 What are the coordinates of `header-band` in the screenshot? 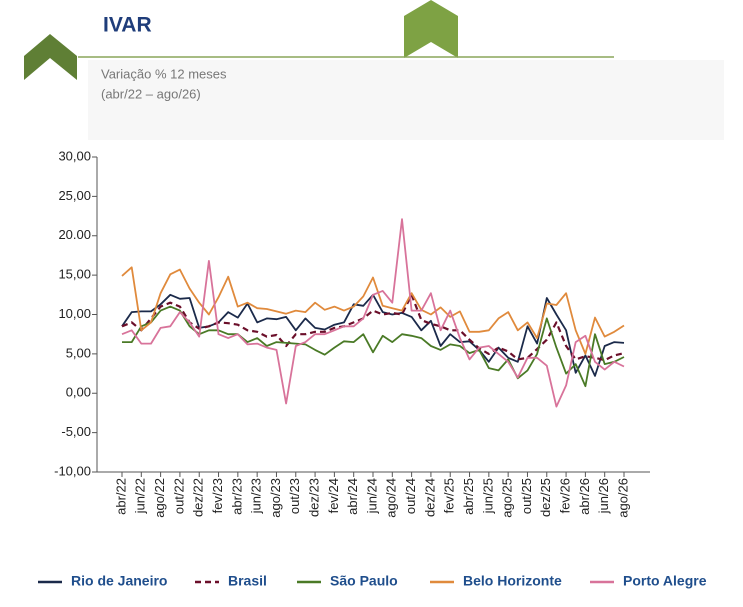 It's located at (406, 100).